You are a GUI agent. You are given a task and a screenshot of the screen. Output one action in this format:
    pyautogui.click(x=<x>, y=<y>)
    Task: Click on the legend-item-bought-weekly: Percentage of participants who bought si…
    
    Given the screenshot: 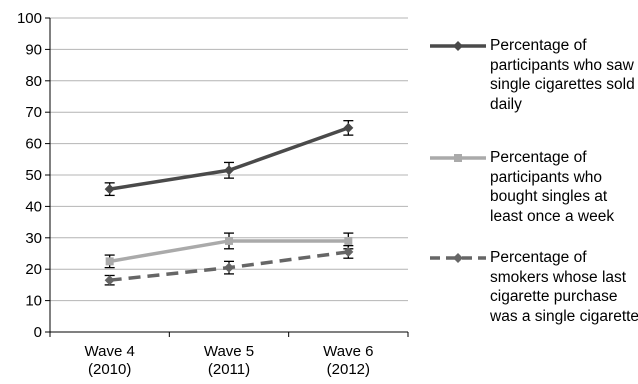 What is the action you would take?
    pyautogui.click(x=534, y=194)
    